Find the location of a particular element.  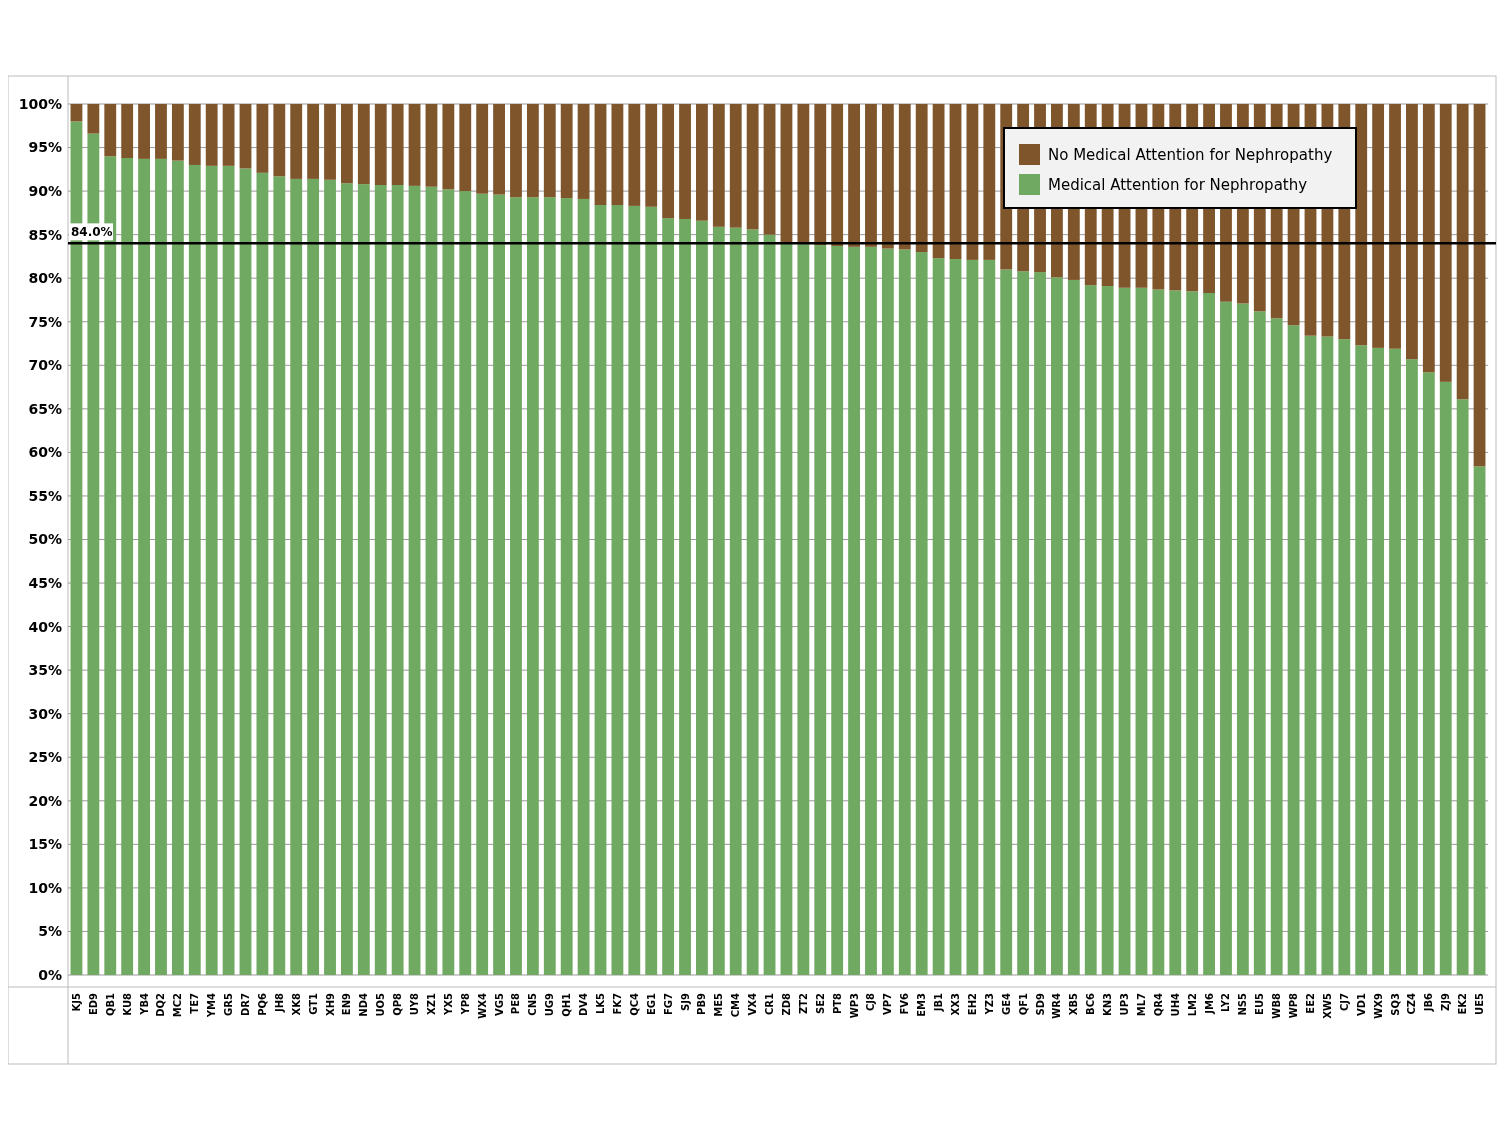

x-tick-label: NS5 is located at coordinates (1243, 1004).